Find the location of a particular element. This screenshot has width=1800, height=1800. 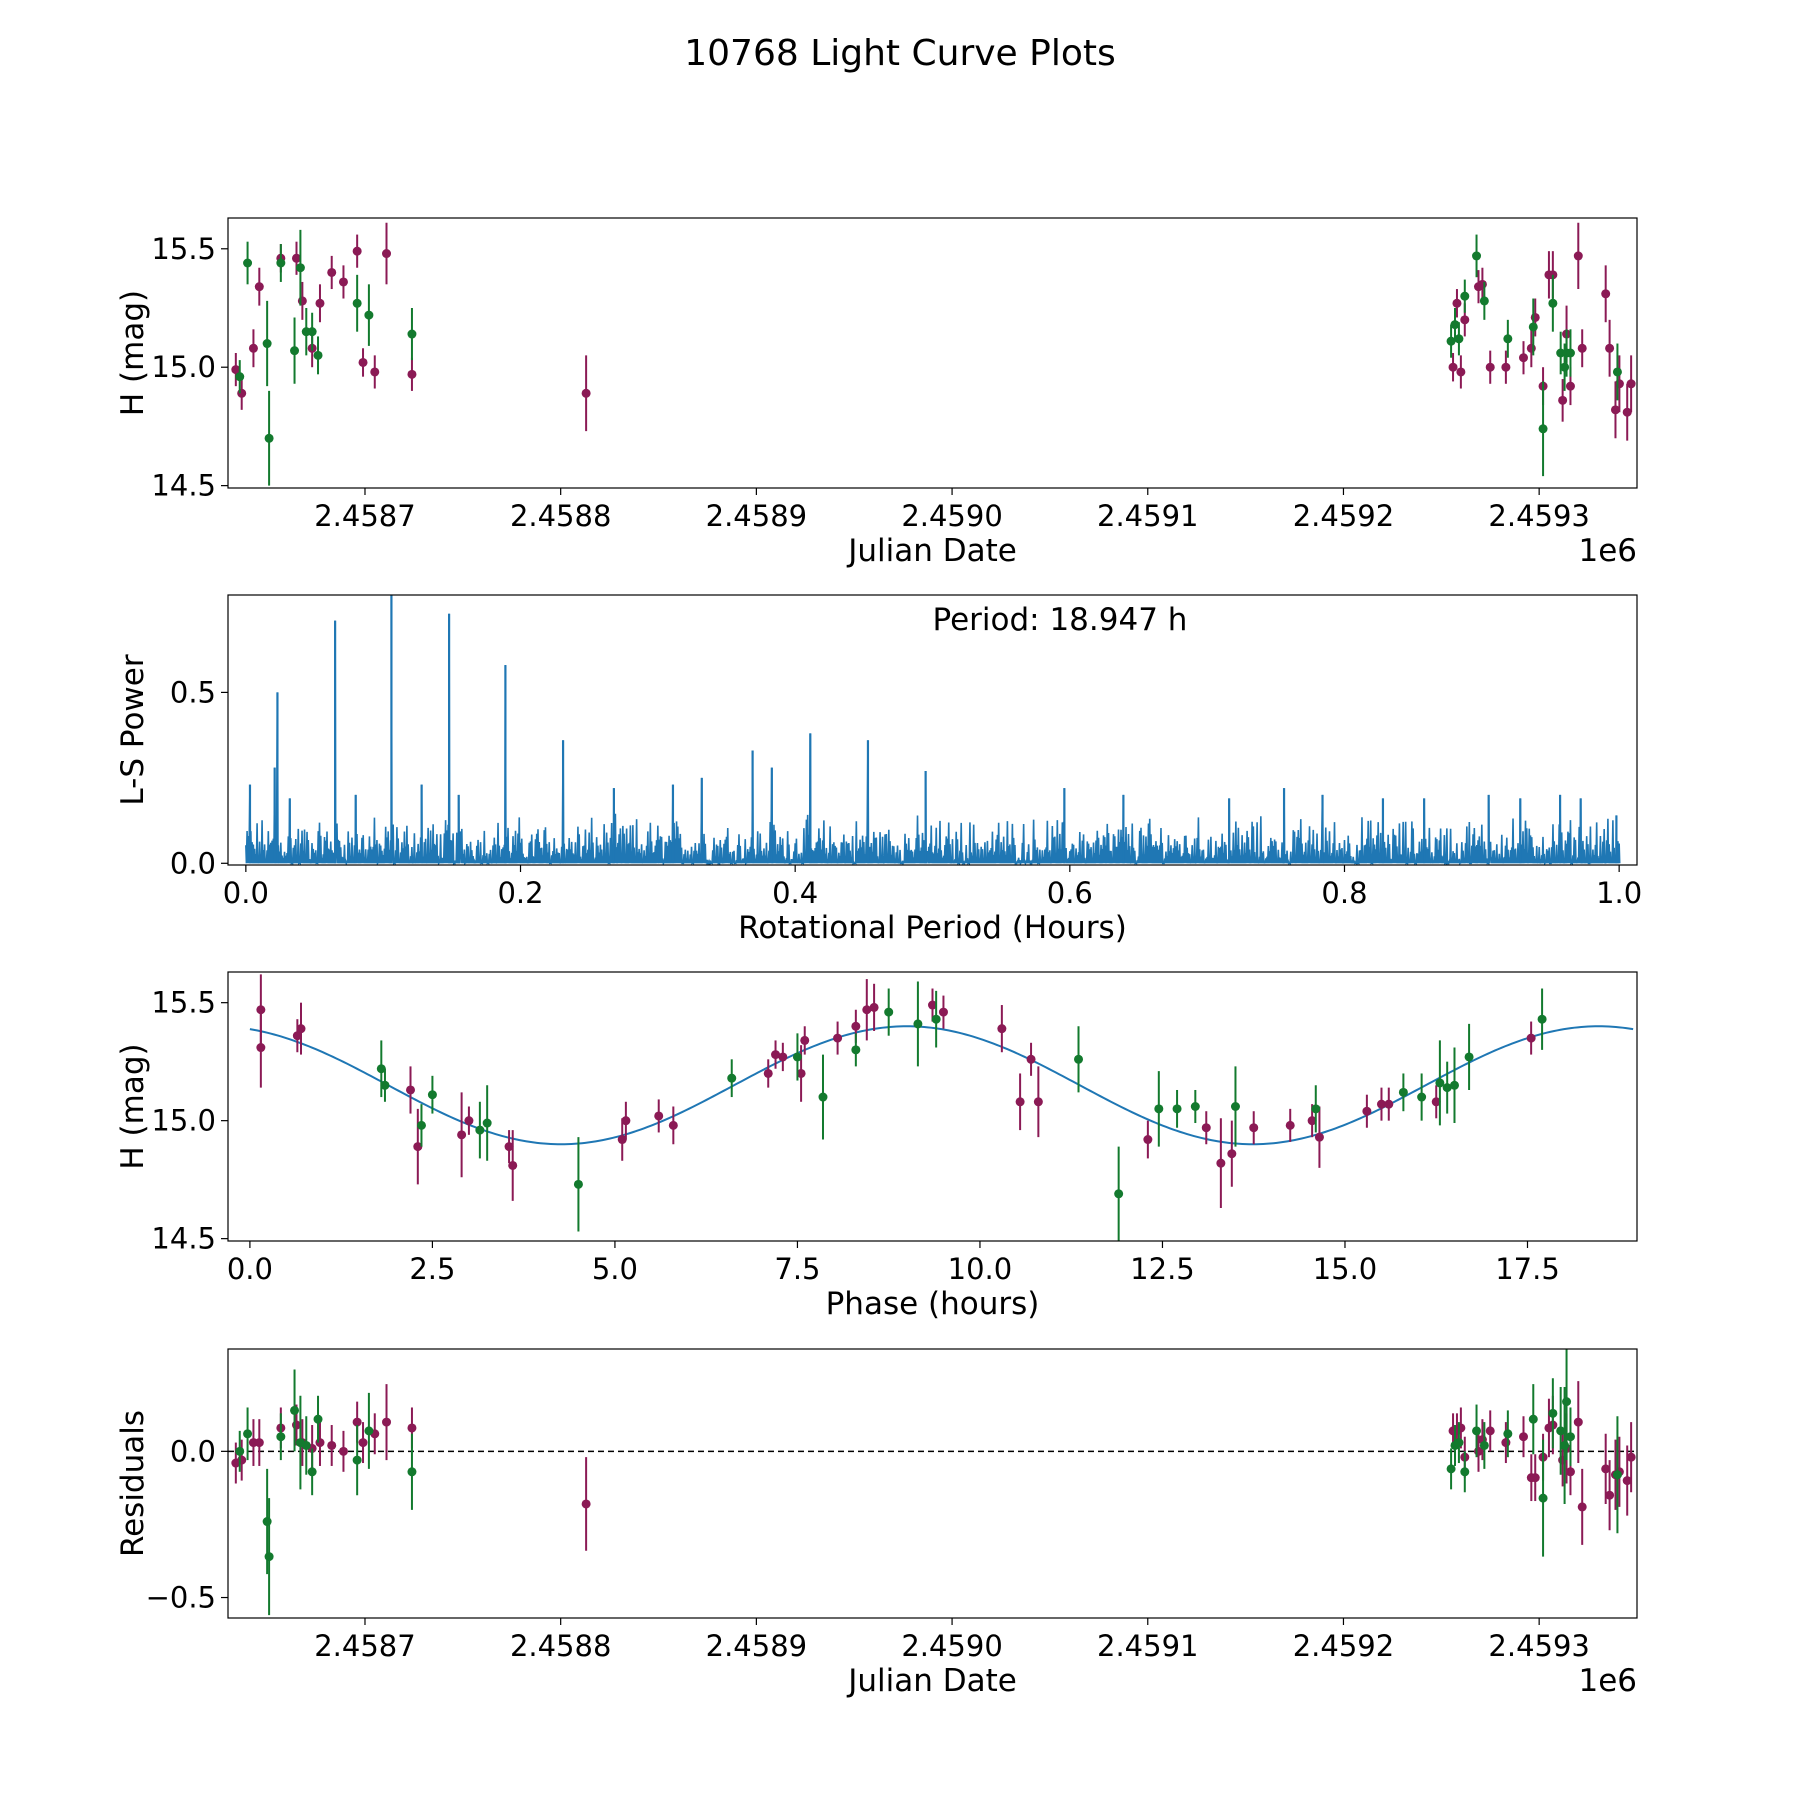

x-tick-label: 2.4591 is located at coordinates (1147, 1646).